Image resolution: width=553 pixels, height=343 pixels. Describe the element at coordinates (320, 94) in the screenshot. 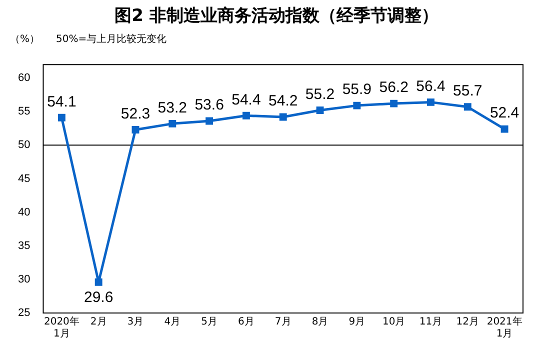

I see `data-label: 55.2` at that location.